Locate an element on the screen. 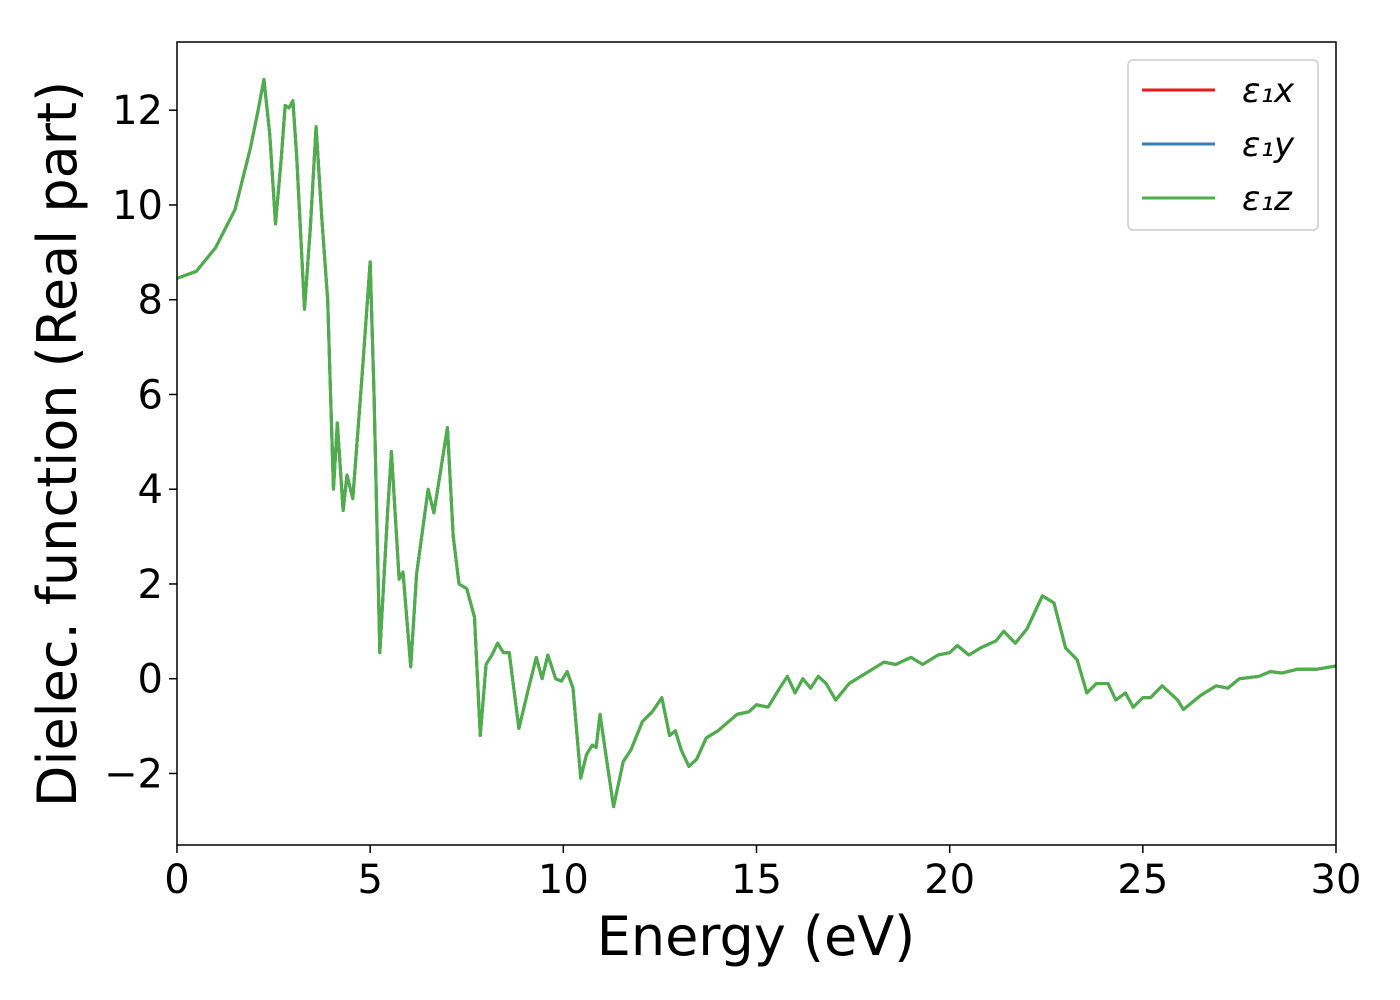 This screenshot has height=1000, width=1400. legend-label: ε₁y is located at coordinates (1268, 145).